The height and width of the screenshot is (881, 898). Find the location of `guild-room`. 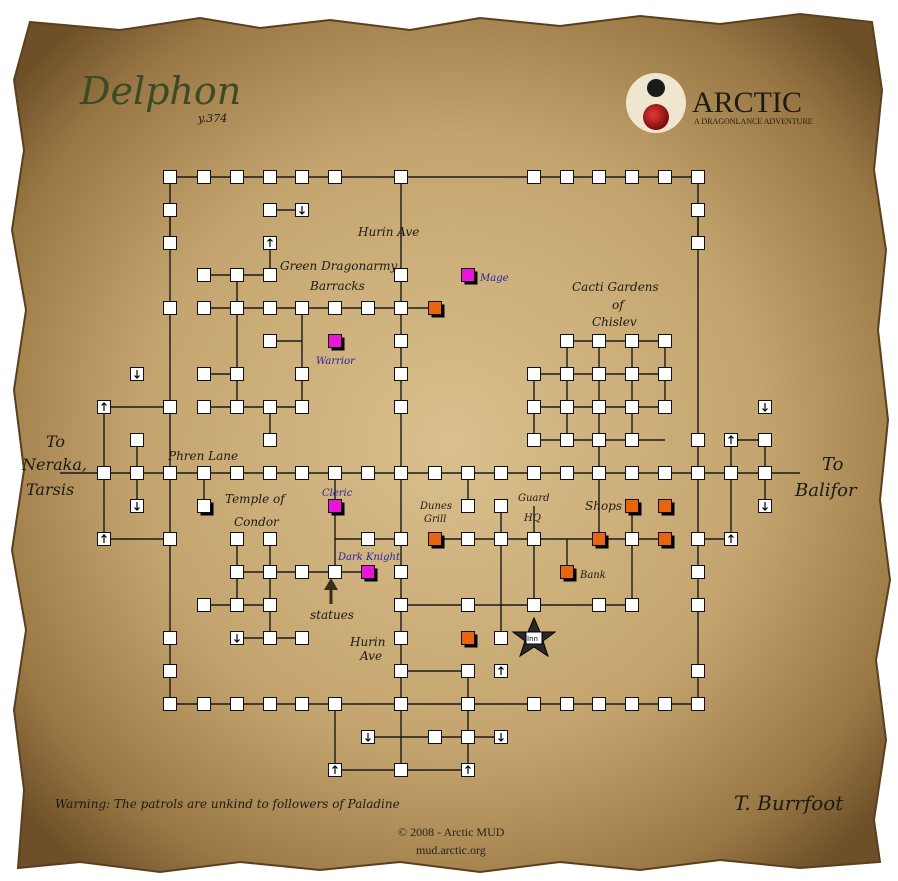

guild-room is located at coordinates (468, 275).